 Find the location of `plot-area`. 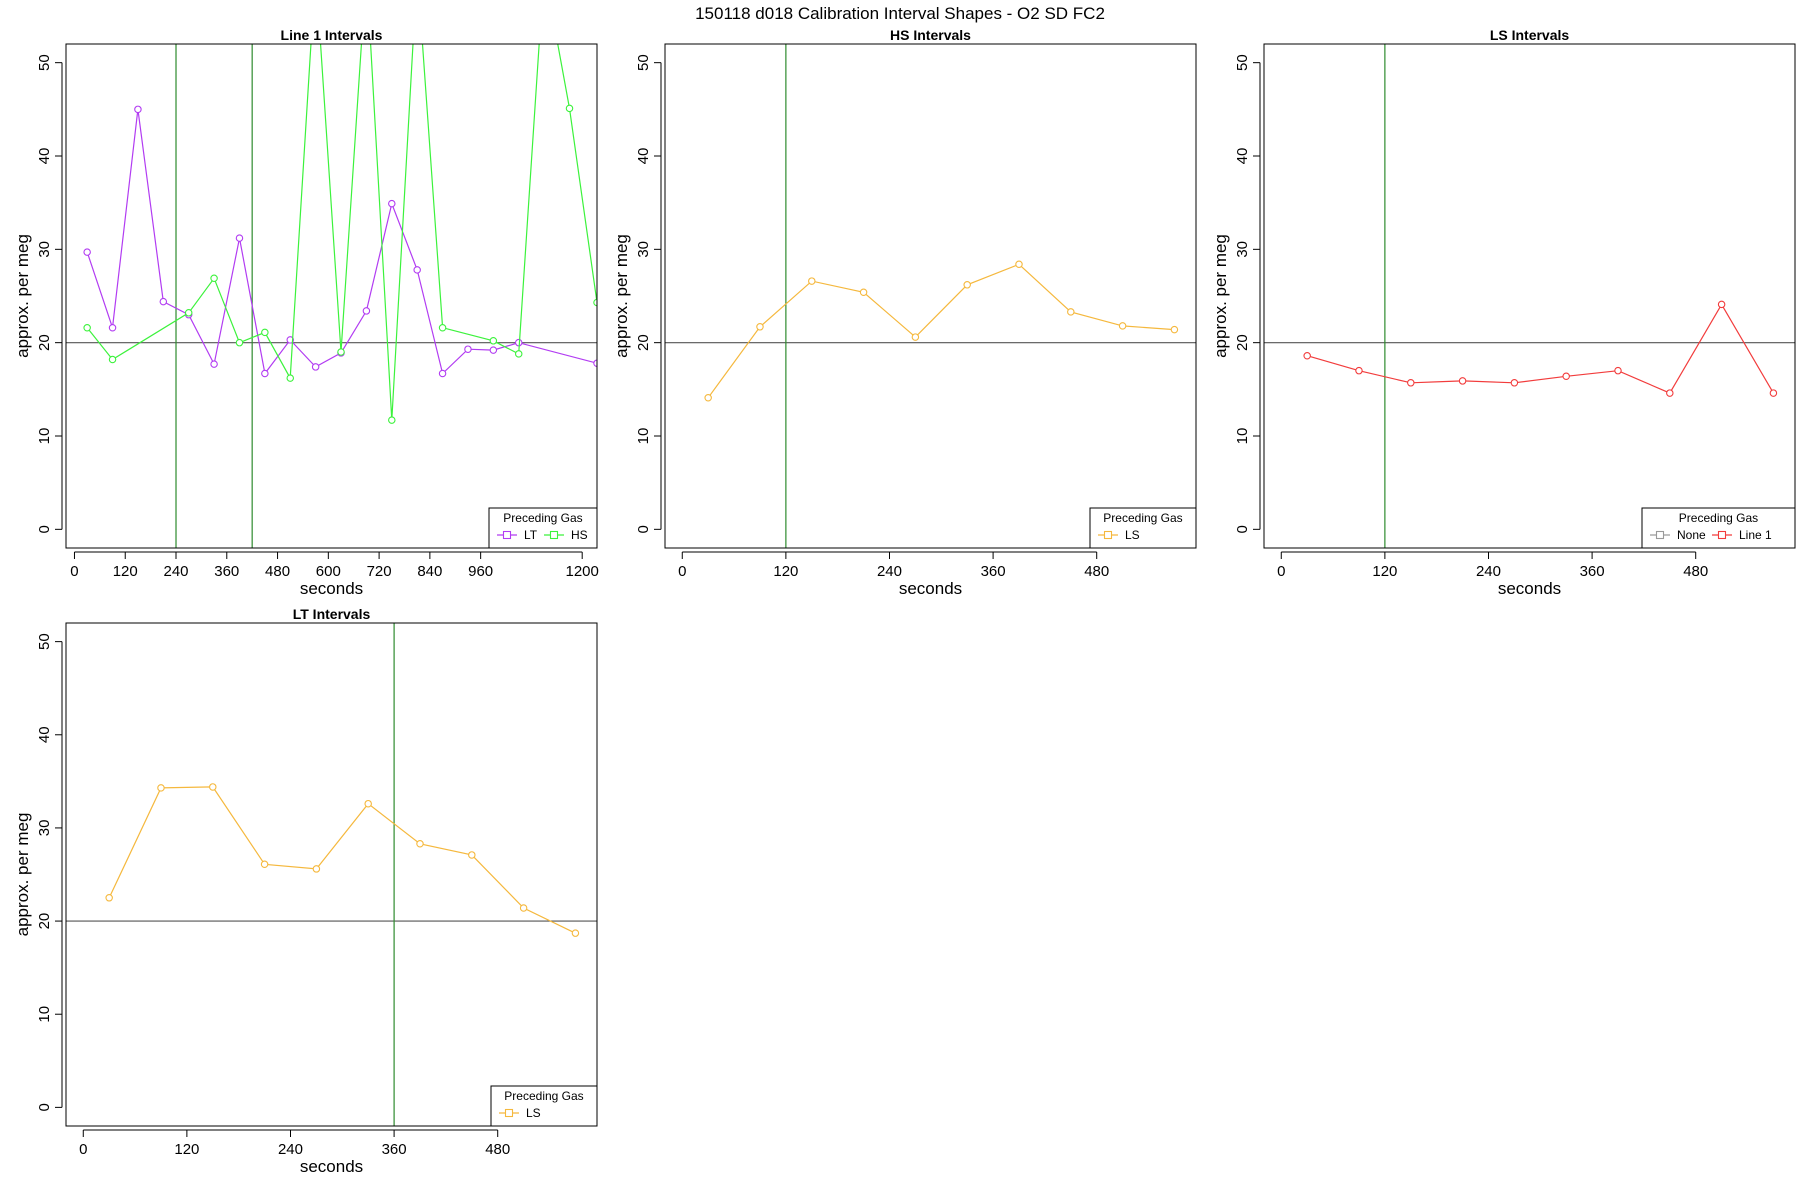

plot-area is located at coordinates (331, 874).